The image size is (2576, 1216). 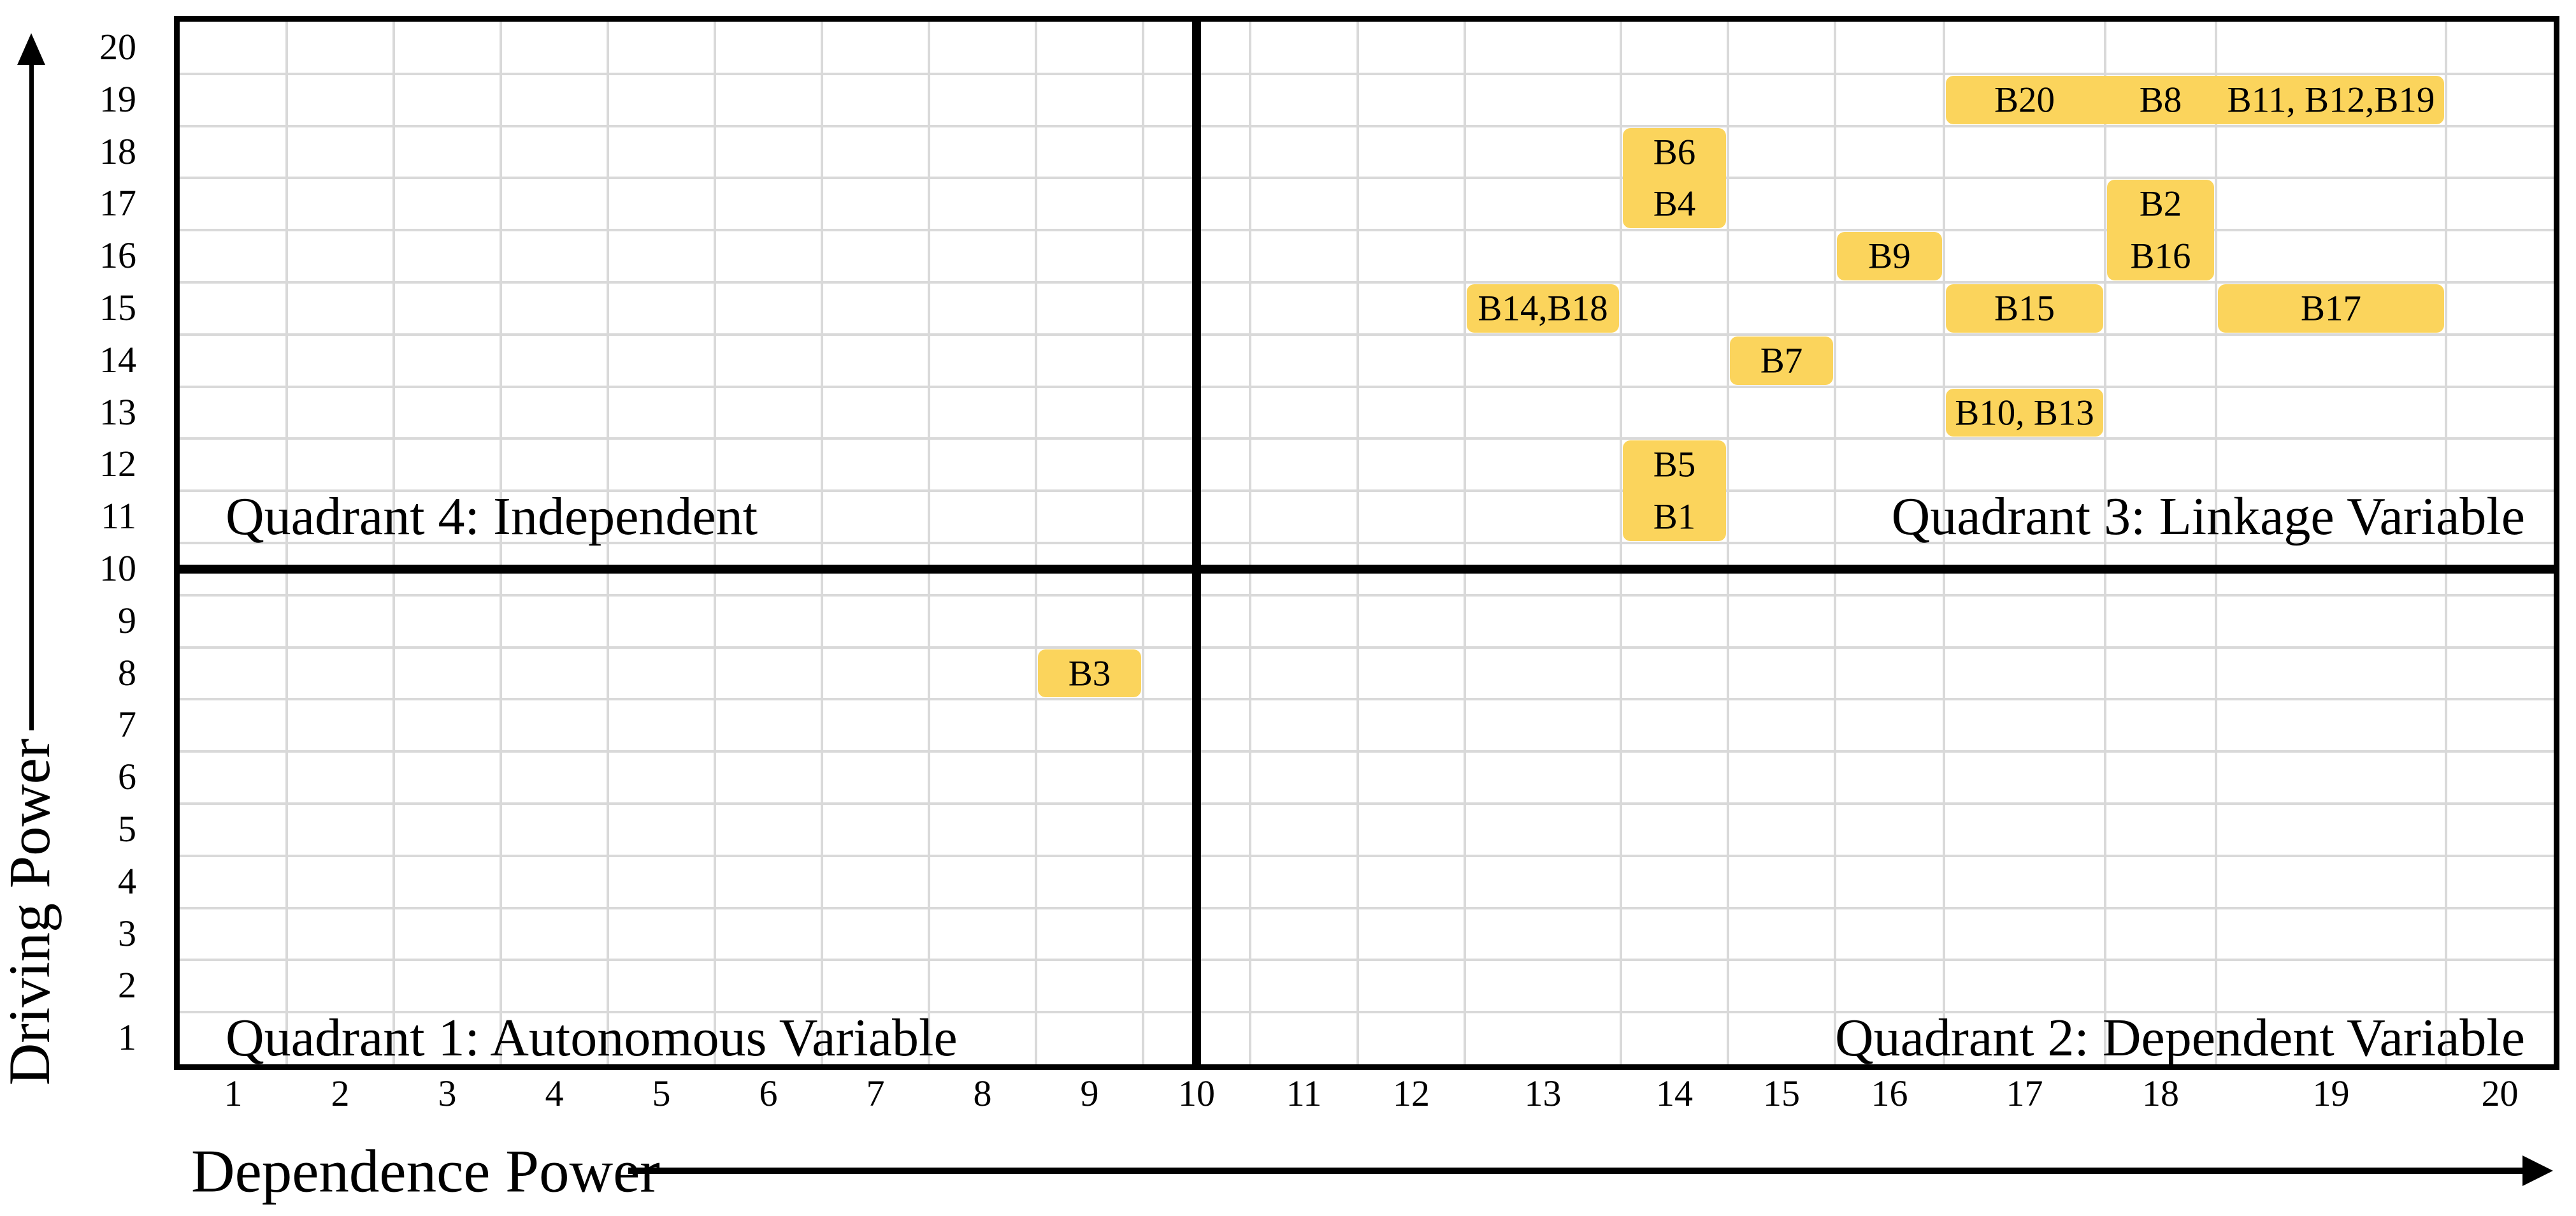 What do you see at coordinates (127, 828) in the screenshot?
I see `y-tick-label: 5` at bounding box center [127, 828].